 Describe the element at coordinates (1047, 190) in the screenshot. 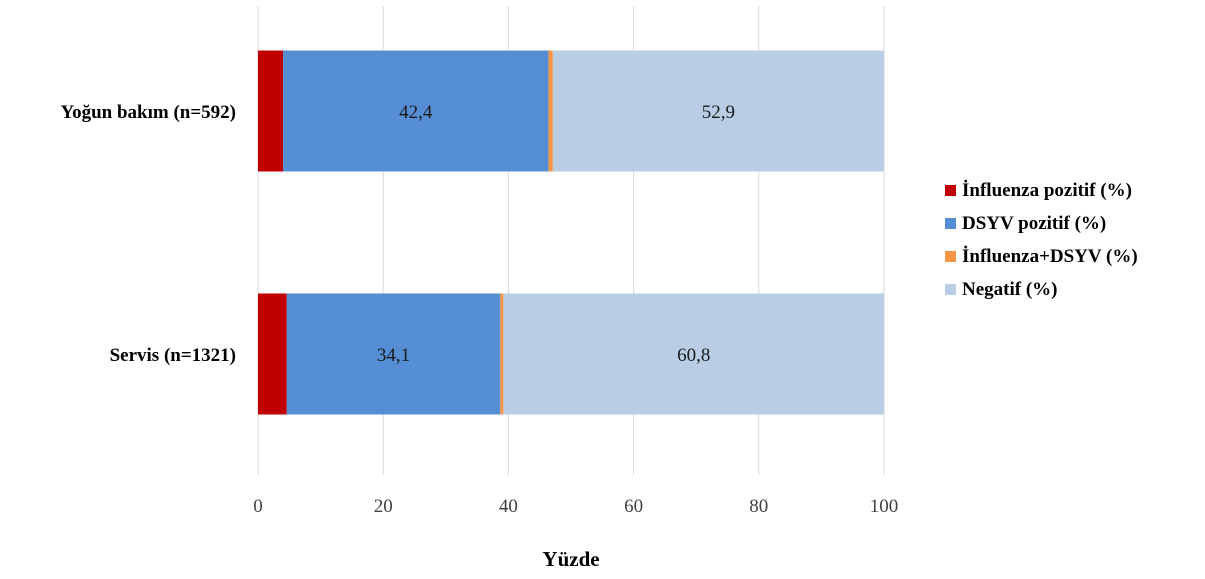

I see `legend-label: İnfluenza pozitif (%)` at that location.